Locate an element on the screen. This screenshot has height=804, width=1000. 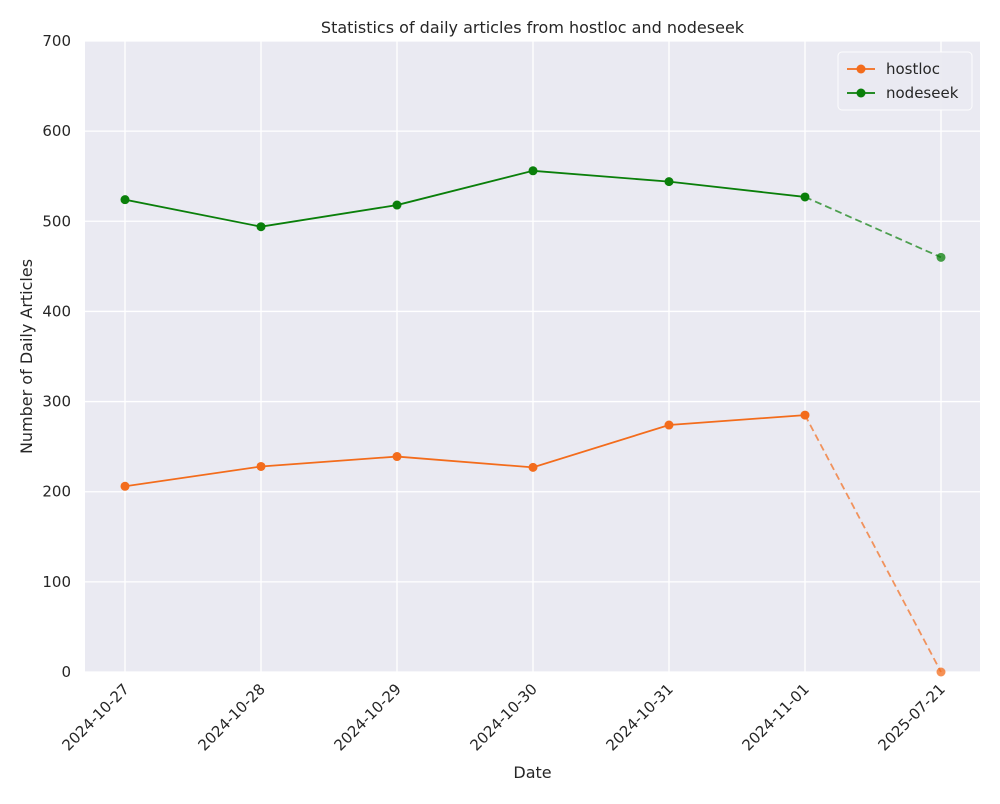
y-tick-label: 700 is located at coordinates (56, 41).